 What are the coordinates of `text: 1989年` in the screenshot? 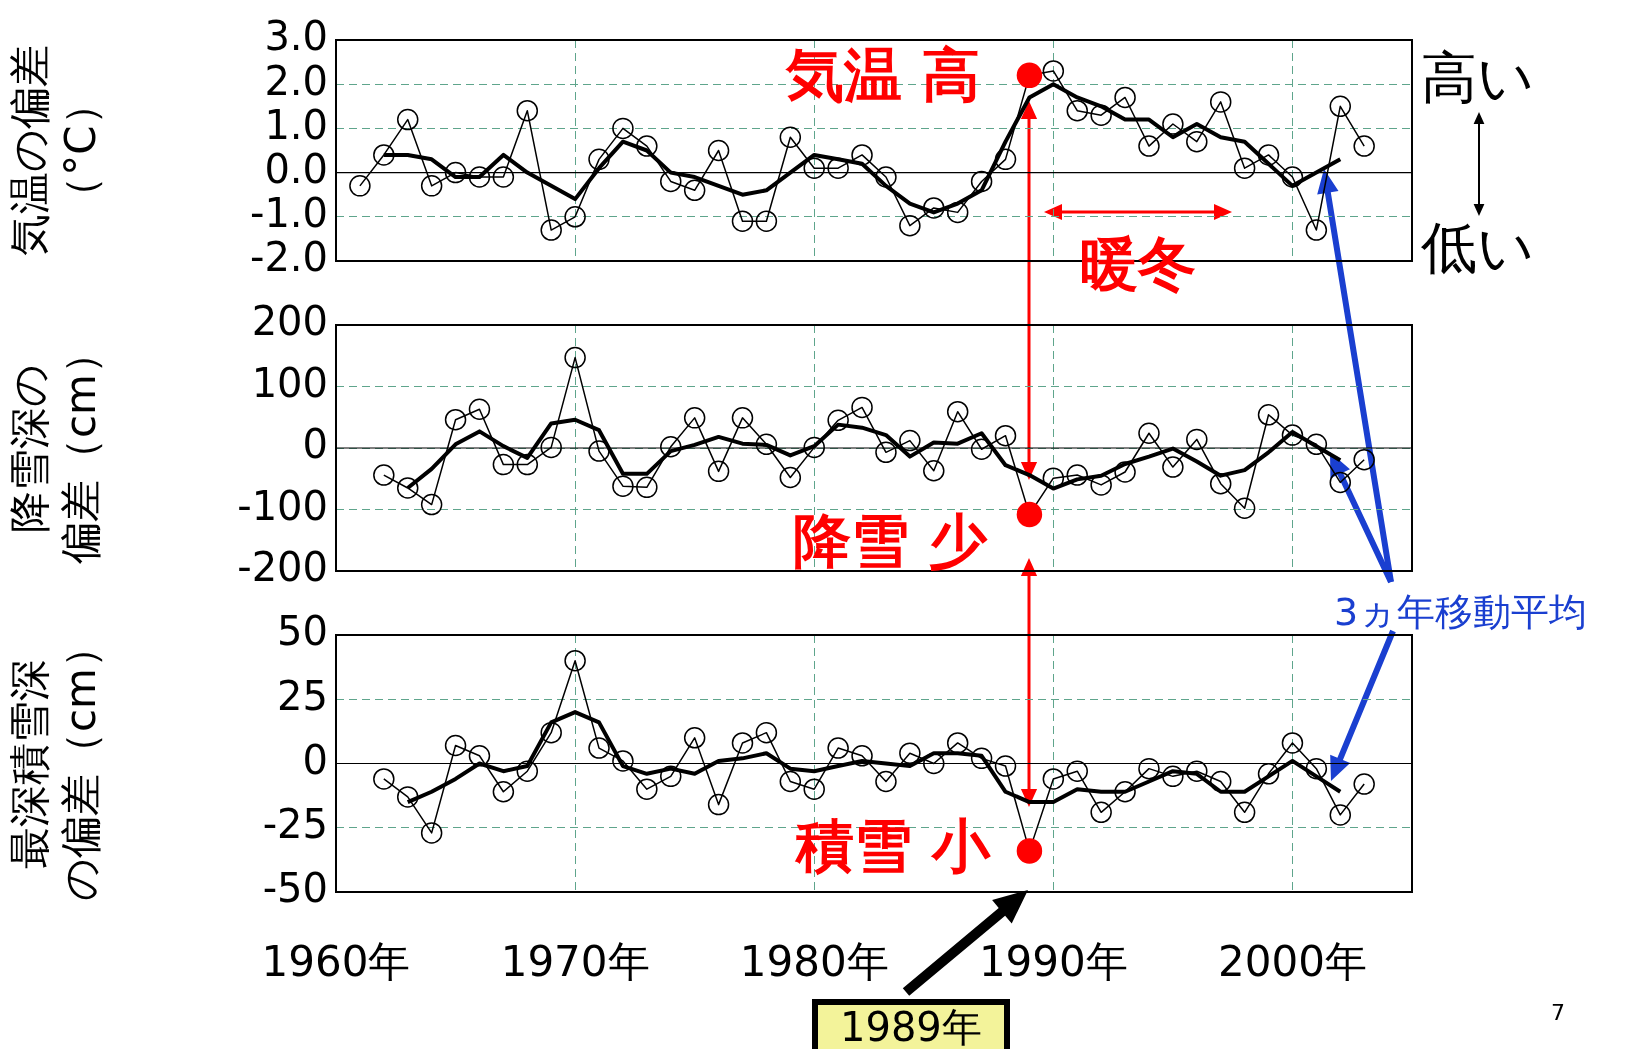 It's located at (911, 1024).